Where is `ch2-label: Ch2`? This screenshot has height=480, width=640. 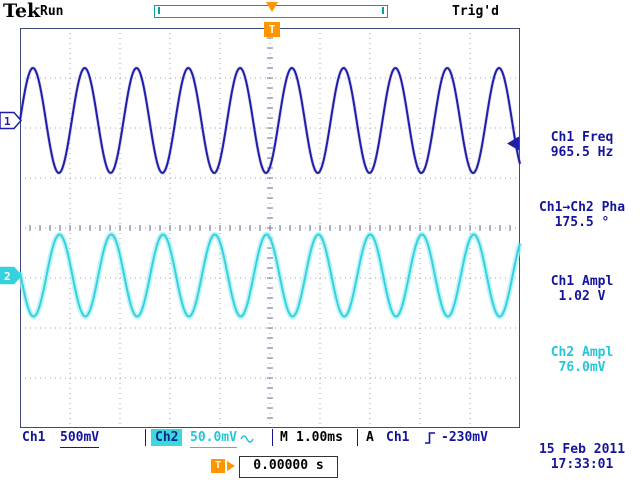 ch2-label: Ch2 is located at coordinates (167, 437).